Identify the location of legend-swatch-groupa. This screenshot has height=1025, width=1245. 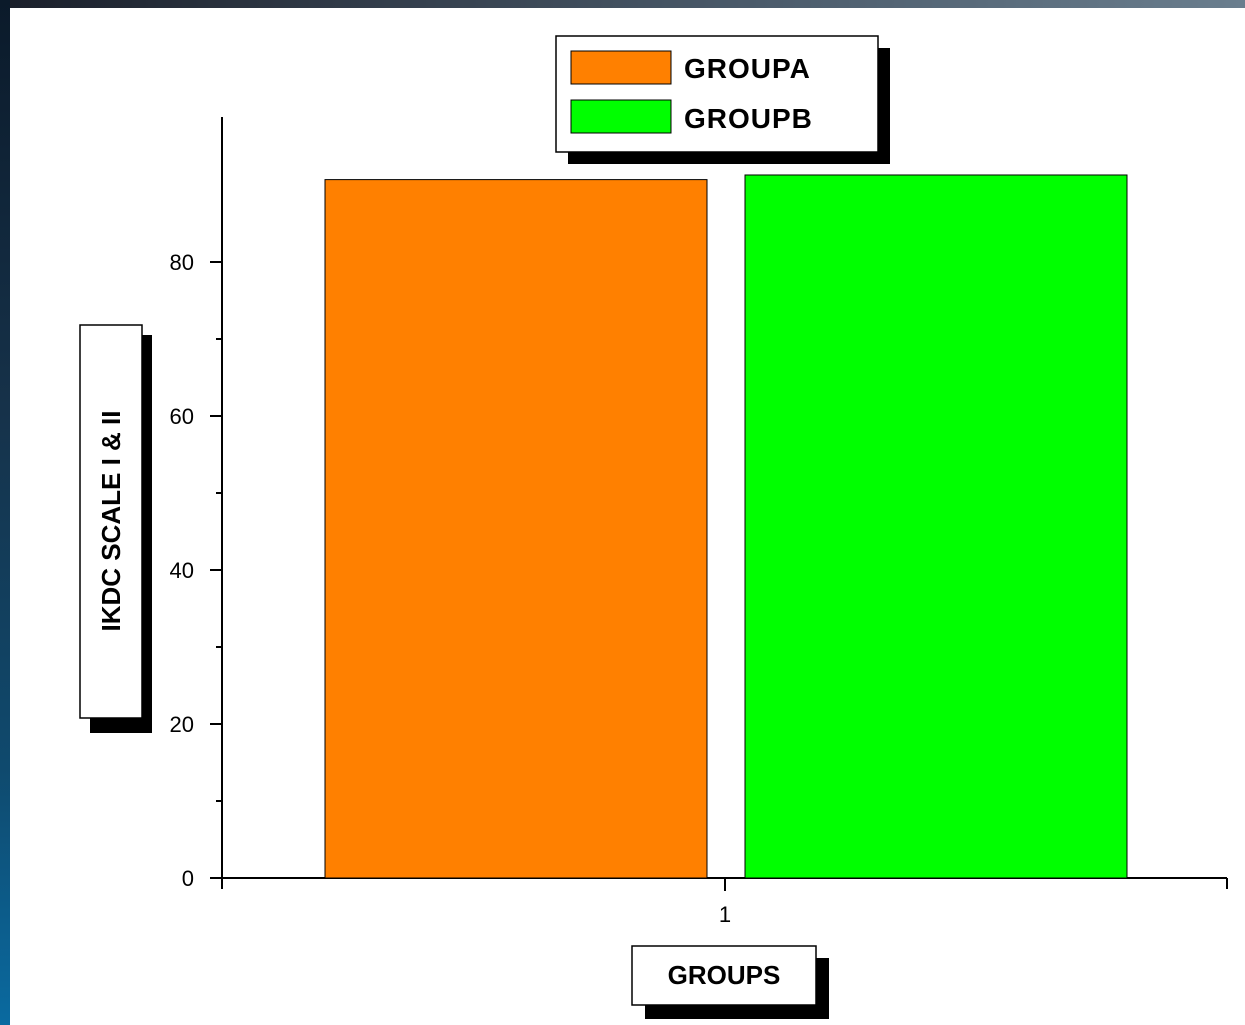
(621, 67).